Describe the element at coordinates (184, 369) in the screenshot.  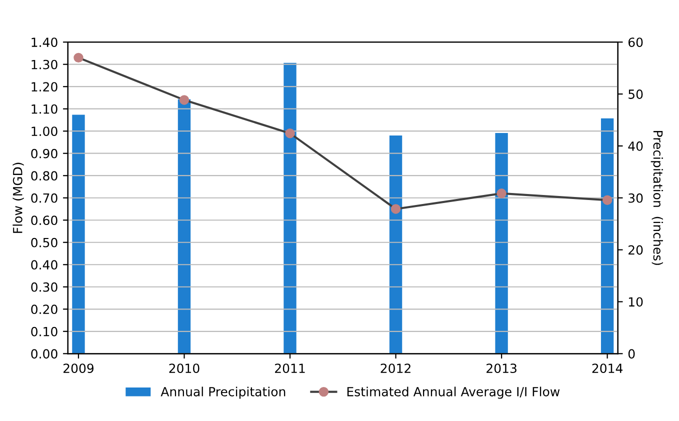
I see `x-tick-label: 2010` at that location.